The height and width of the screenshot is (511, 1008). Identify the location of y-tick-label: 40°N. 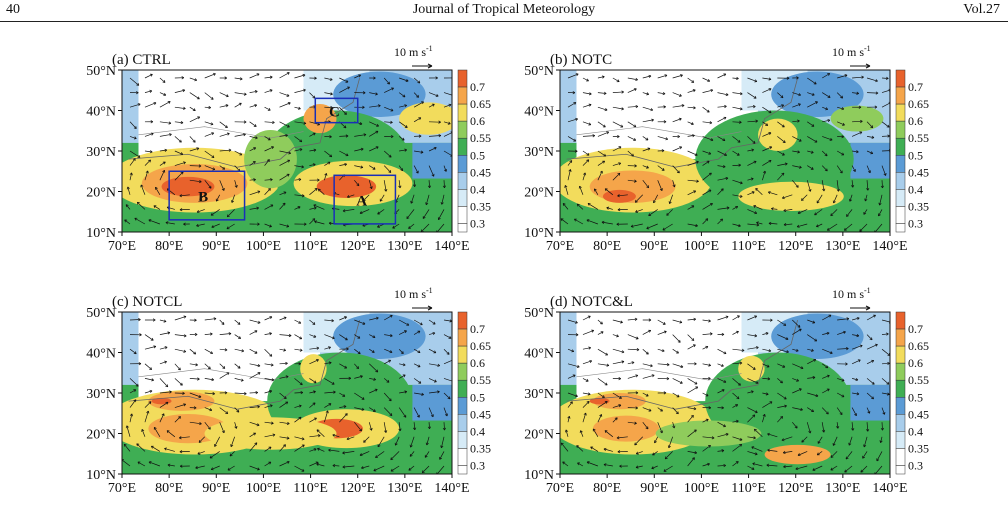
(539, 112).